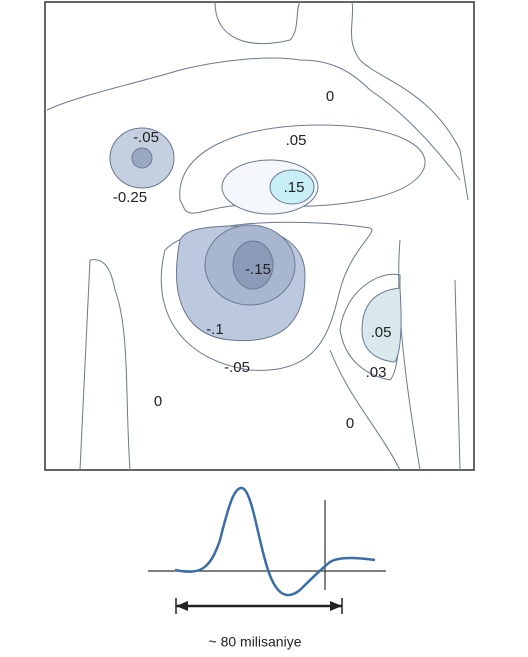  What do you see at coordinates (275, 541) in the screenshot?
I see `waveform` at bounding box center [275, 541].